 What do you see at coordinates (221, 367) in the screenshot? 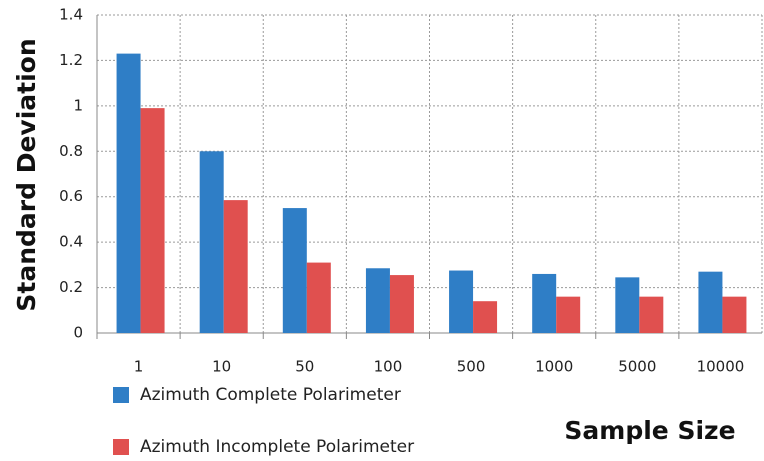
I see `x-tick-label: 10` at bounding box center [221, 367].